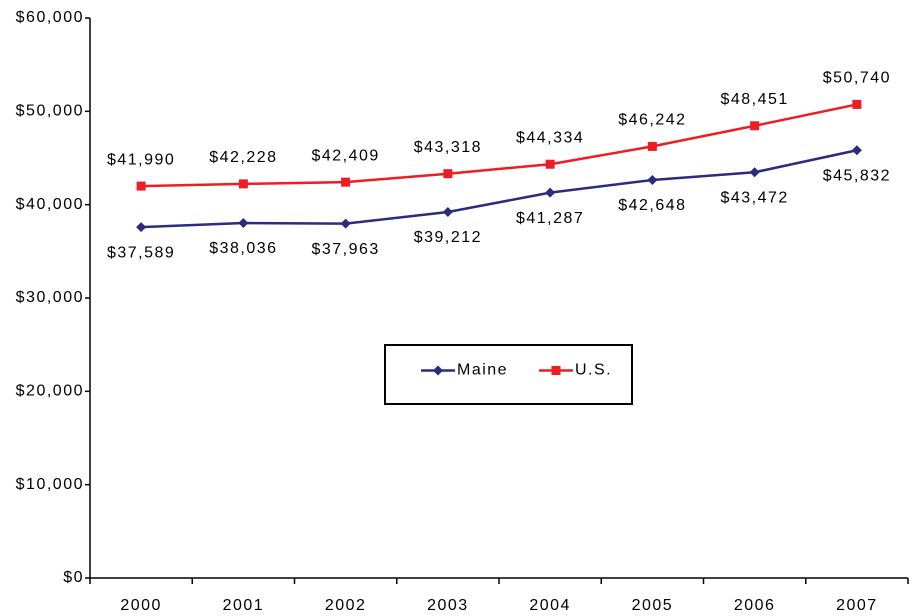 The image size is (919, 616). What do you see at coordinates (345, 249) in the screenshot?
I see `data-label: $37,963` at bounding box center [345, 249].